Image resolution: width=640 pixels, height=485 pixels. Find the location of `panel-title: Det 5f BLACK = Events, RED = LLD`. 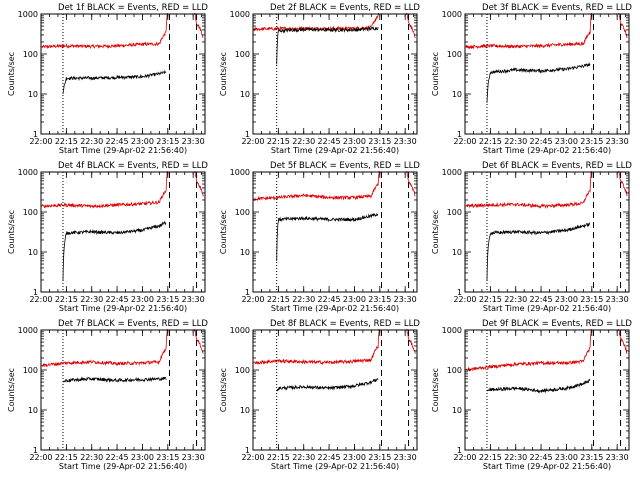

panel-title: Det 5f BLACK = Events, RED = LLD is located at coordinates (345, 166).